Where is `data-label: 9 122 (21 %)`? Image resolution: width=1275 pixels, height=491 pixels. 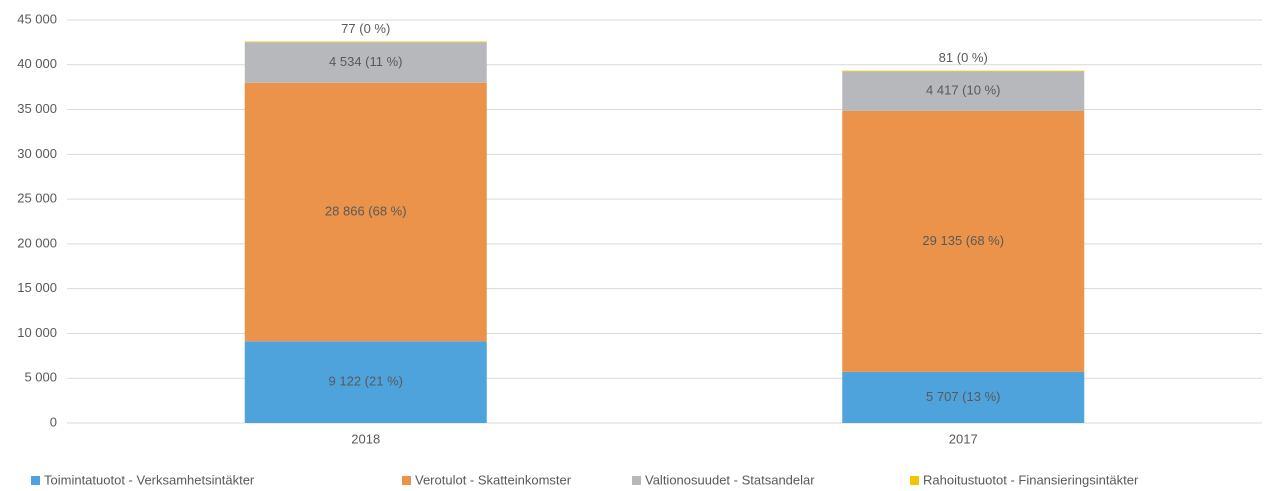 data-label: 9 122 (21 %) is located at coordinates (366, 381).